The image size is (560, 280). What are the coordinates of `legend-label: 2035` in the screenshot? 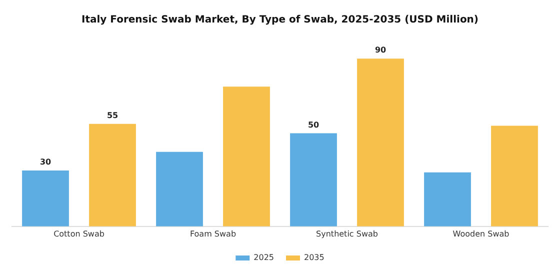 It's located at (314, 257).